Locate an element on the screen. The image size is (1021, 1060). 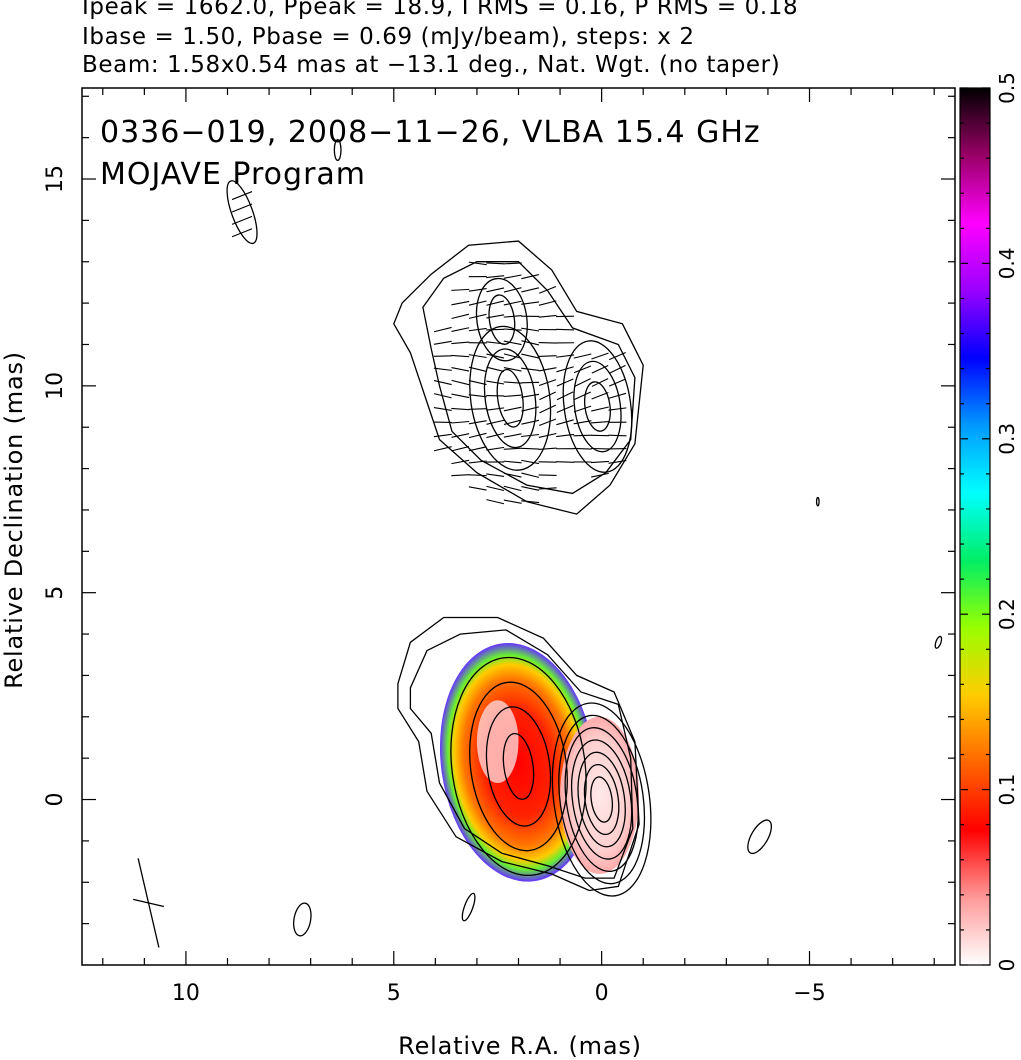
contour-inner is located at coordinates (518, 766).